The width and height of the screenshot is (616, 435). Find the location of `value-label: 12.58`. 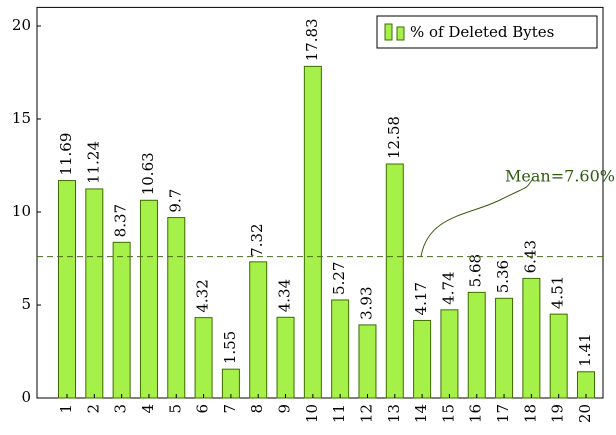

value-label: 12.58 is located at coordinates (394, 137).